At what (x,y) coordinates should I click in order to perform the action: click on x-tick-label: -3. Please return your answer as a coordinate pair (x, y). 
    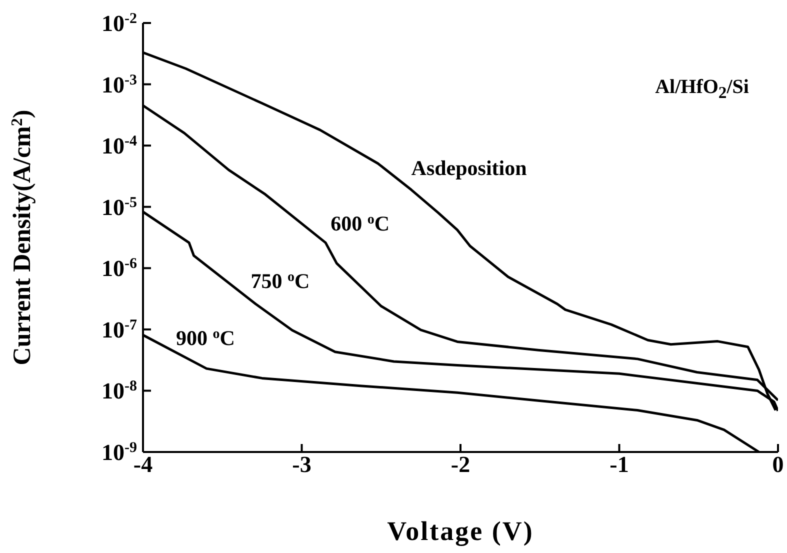
    Looking at the image, I should click on (302, 464).